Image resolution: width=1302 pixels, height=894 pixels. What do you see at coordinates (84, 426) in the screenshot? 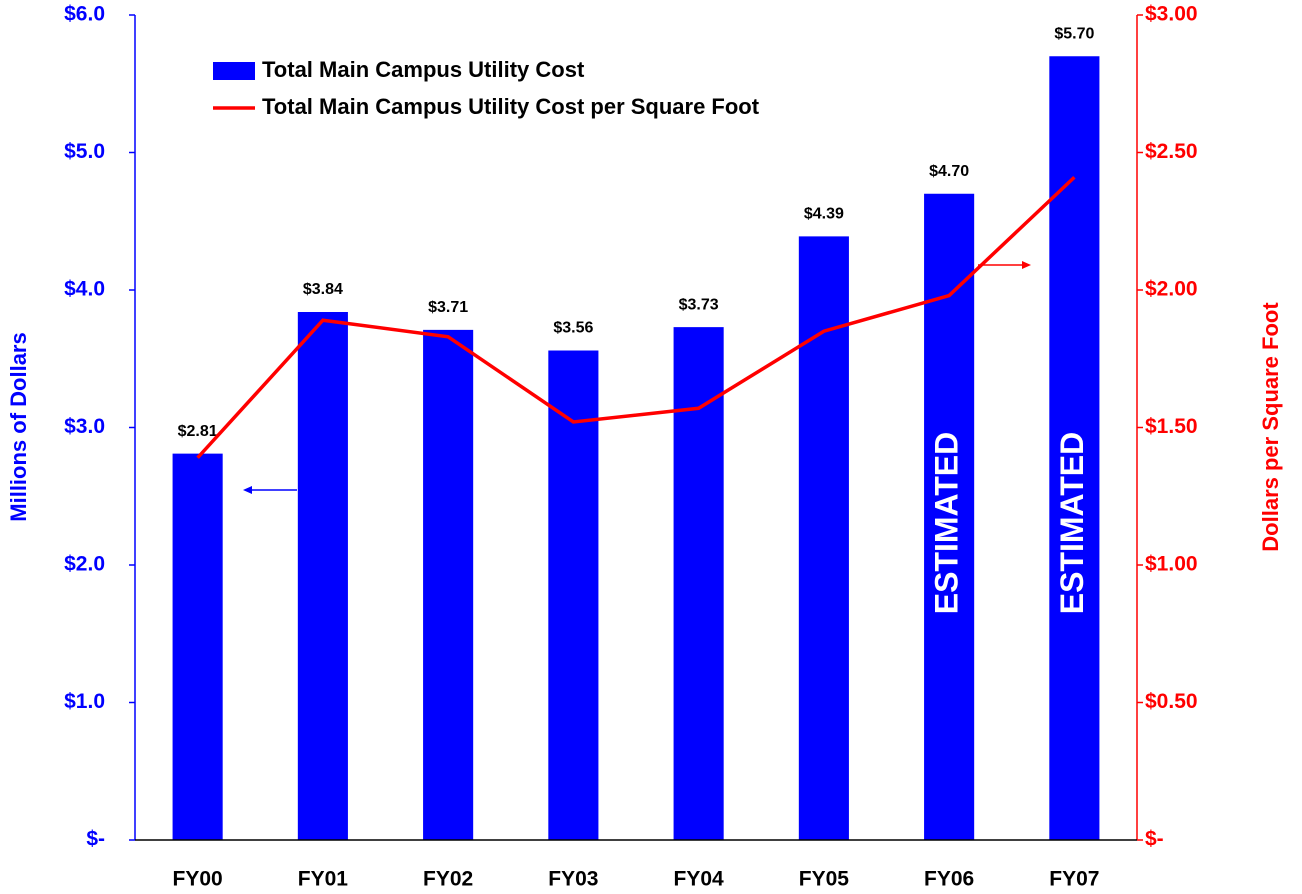
I see `y-tick-label: $3.0` at bounding box center [84, 426].